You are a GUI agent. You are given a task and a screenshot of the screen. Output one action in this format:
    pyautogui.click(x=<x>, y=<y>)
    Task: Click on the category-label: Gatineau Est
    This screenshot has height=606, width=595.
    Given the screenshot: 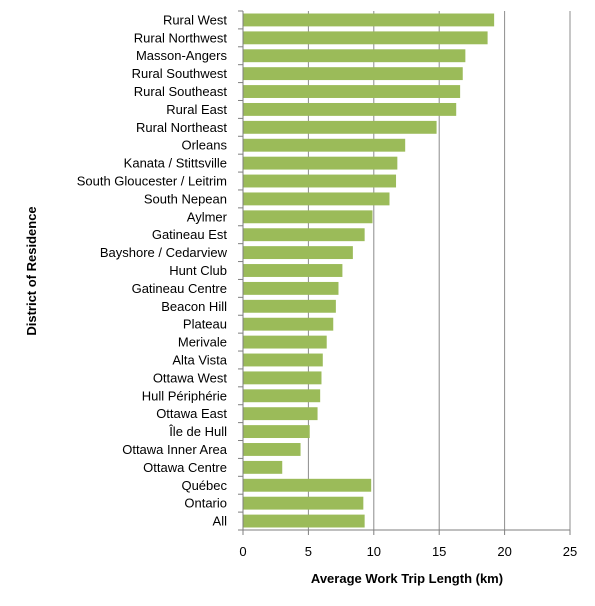 What is the action you would take?
    pyautogui.click(x=190, y=234)
    